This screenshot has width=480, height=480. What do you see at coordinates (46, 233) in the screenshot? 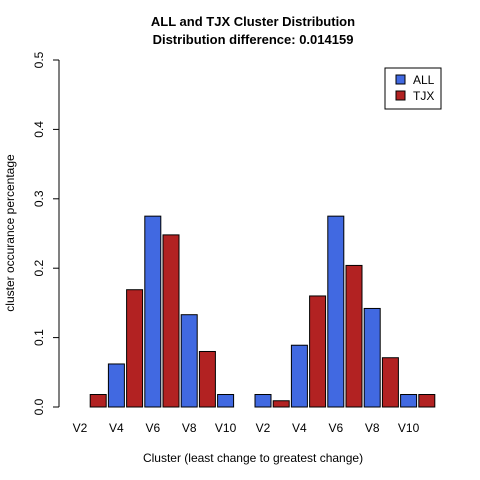
I see `y-axis: 0.0 0.1 0.2 0.3 0.4 0.5` at bounding box center [46, 233].